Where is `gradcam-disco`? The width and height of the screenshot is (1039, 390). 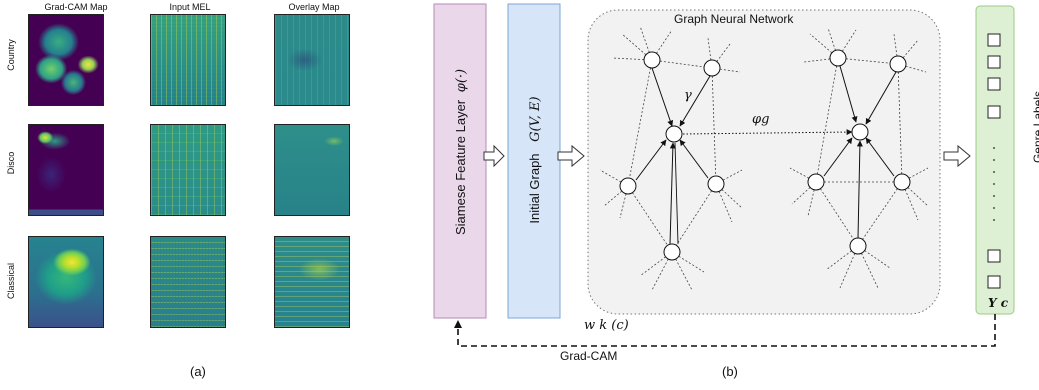
gradcam-disco is located at coordinates (66, 170).